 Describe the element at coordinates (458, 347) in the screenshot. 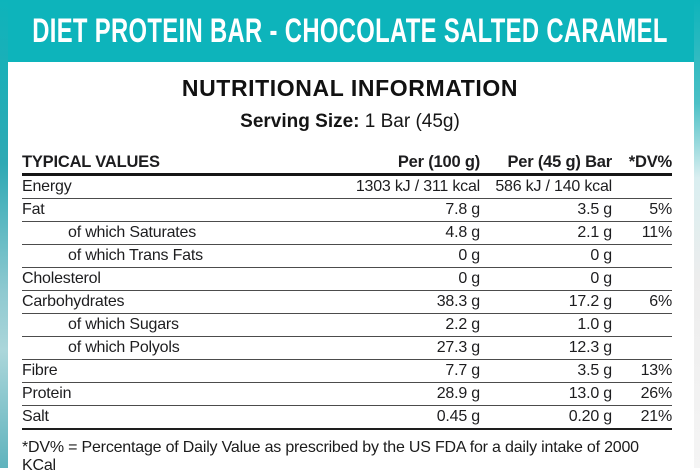

I see `value-per-100g: 27.3 g` at that location.